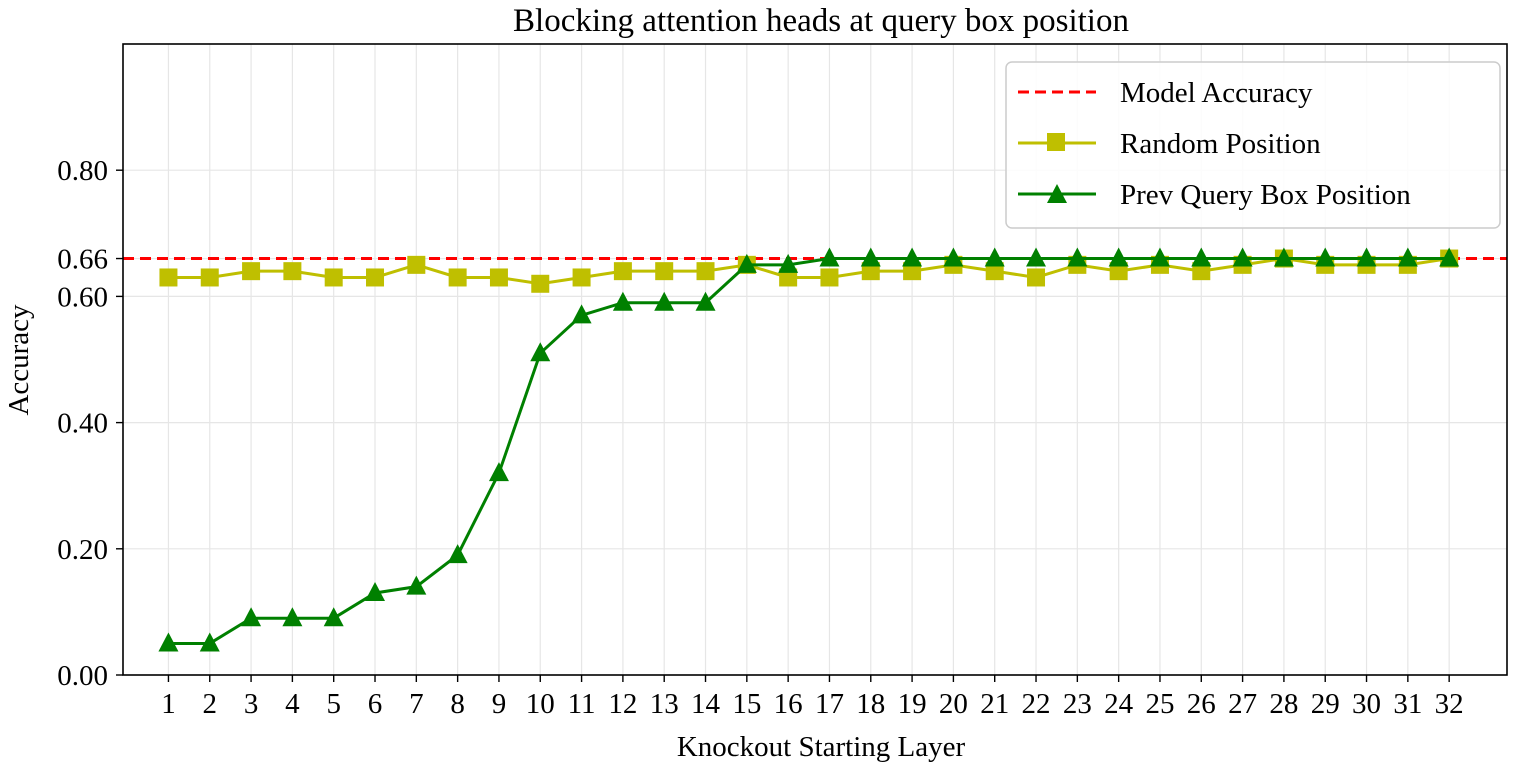  Describe the element at coordinates (1407, 704) in the screenshot. I see `x-tick-label: 31` at that location.